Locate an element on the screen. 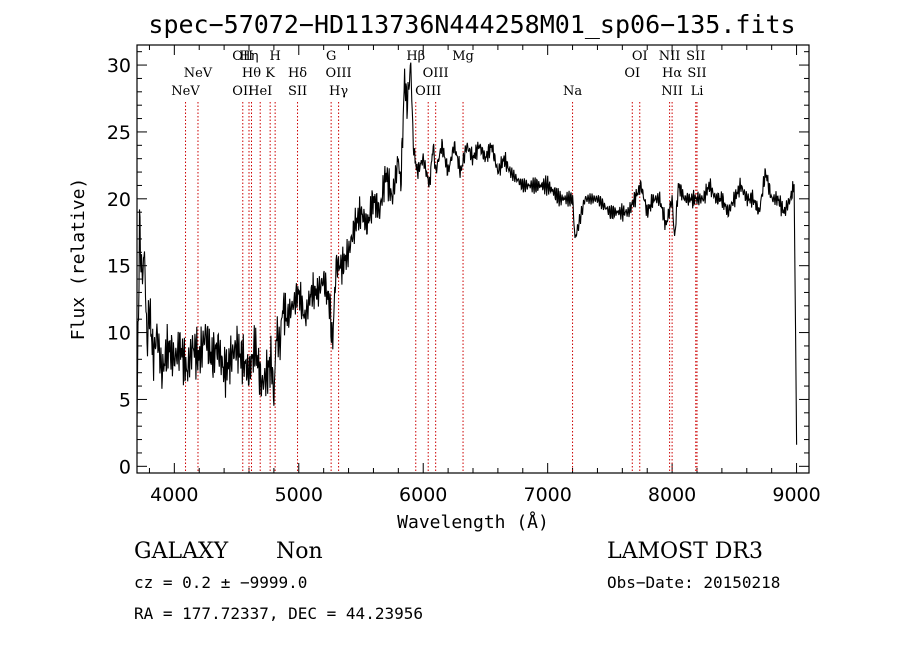  spectral-line-label: Hη is located at coordinates (248, 56).